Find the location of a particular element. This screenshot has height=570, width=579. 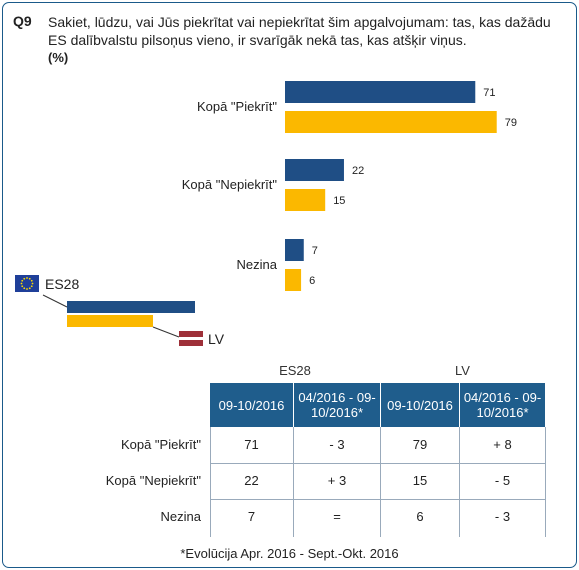

eu-flag-icon is located at coordinates (27, 283).